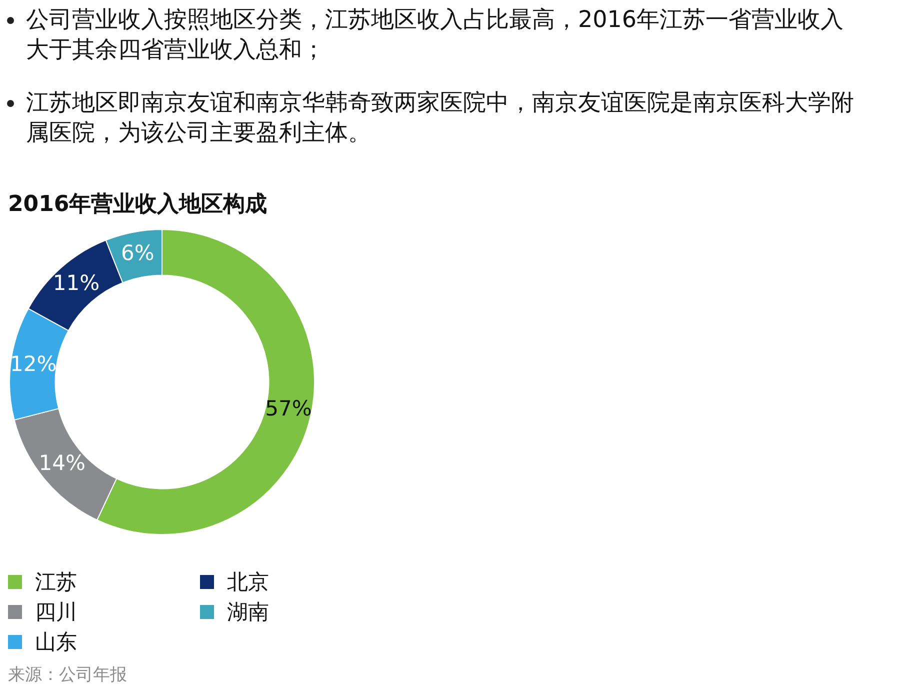 This screenshot has width=903, height=698. I want to click on legend-label: 湖南, so click(248, 612).